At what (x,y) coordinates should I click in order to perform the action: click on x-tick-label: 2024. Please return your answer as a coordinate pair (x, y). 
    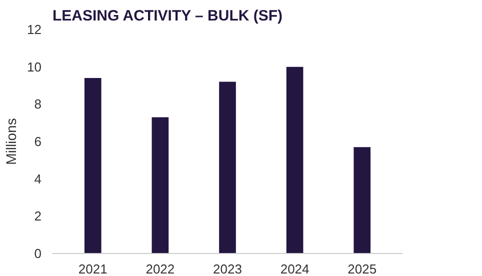
    Looking at the image, I should click on (295, 269).